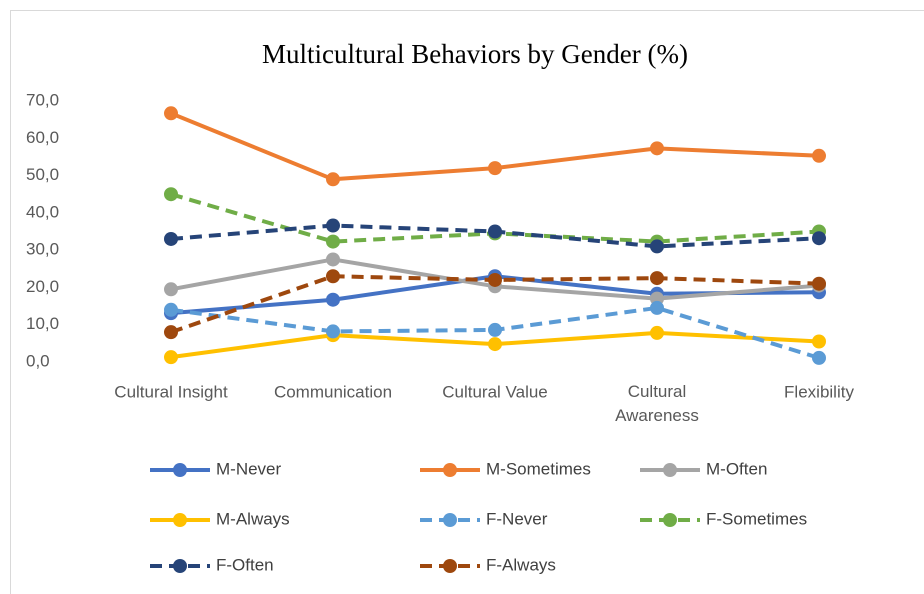  I want to click on legend-label: M-Often, so click(736, 468).